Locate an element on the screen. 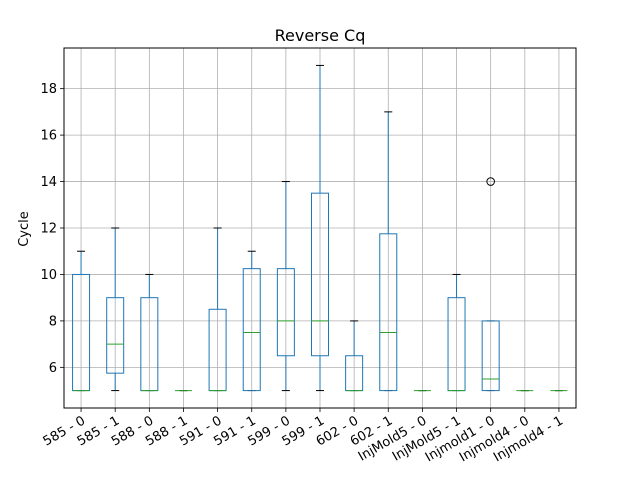 The height and width of the screenshot is (484, 640). y-tick-label: 10 is located at coordinates (48, 275).